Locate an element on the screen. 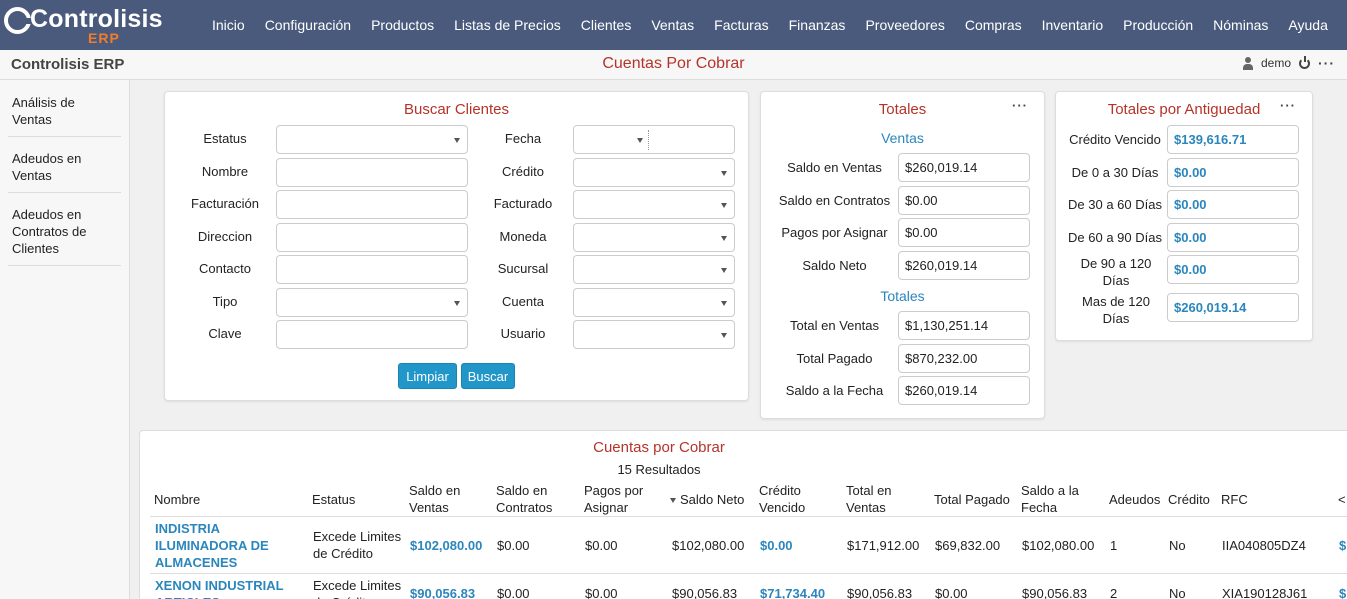 The width and height of the screenshot is (1347, 599). nav-ayuda: Ayuda is located at coordinates (1308, 25).